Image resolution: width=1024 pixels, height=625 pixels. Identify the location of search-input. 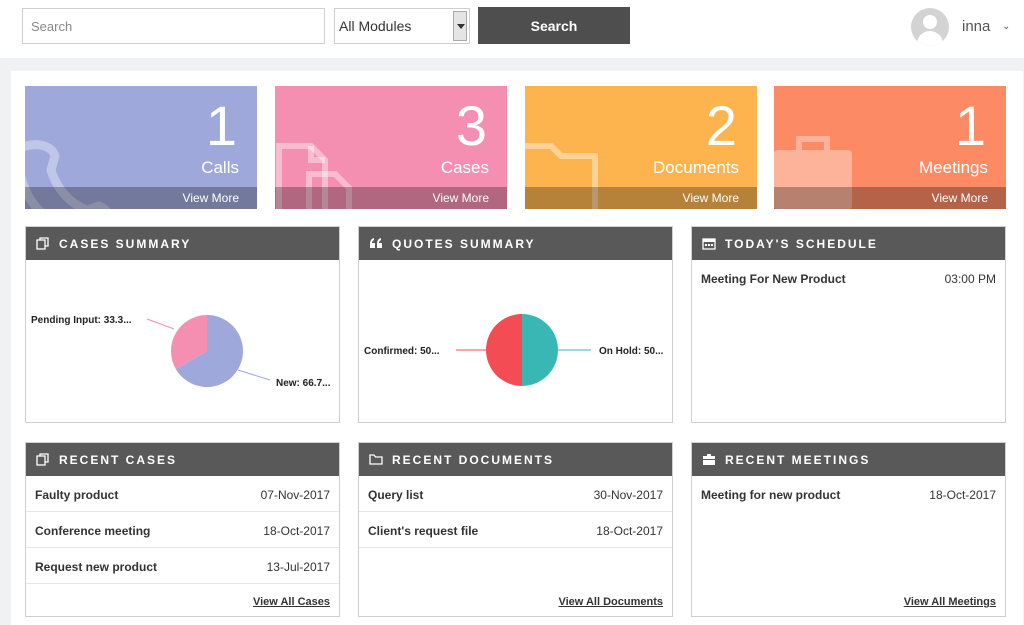
(173, 26).